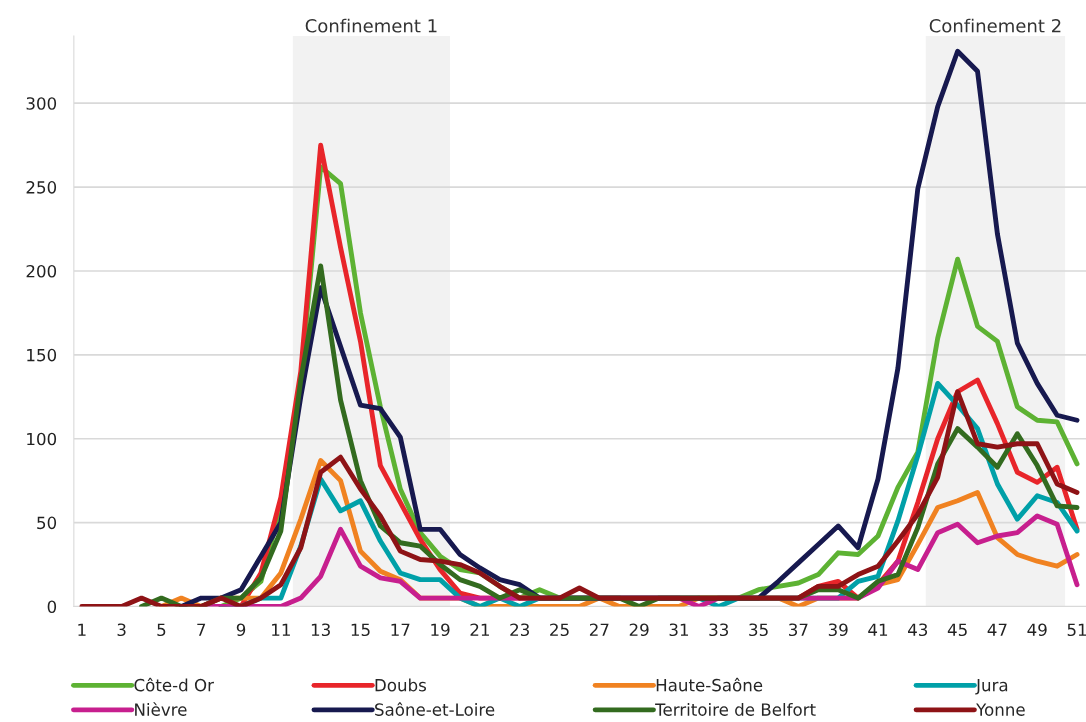 Image resolution: width=1086 pixels, height=722 pixels. I want to click on x-tick-label: 33, so click(719, 630).